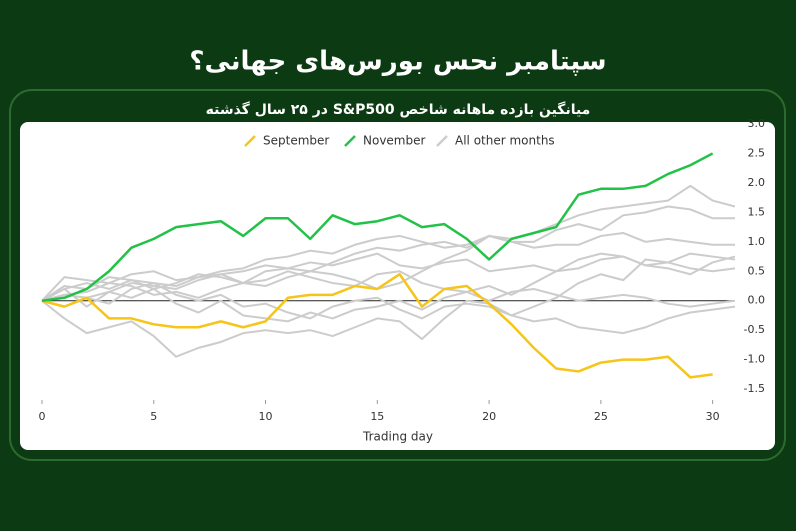  I want to click on y-tick-label: 2.0, so click(757, 182).